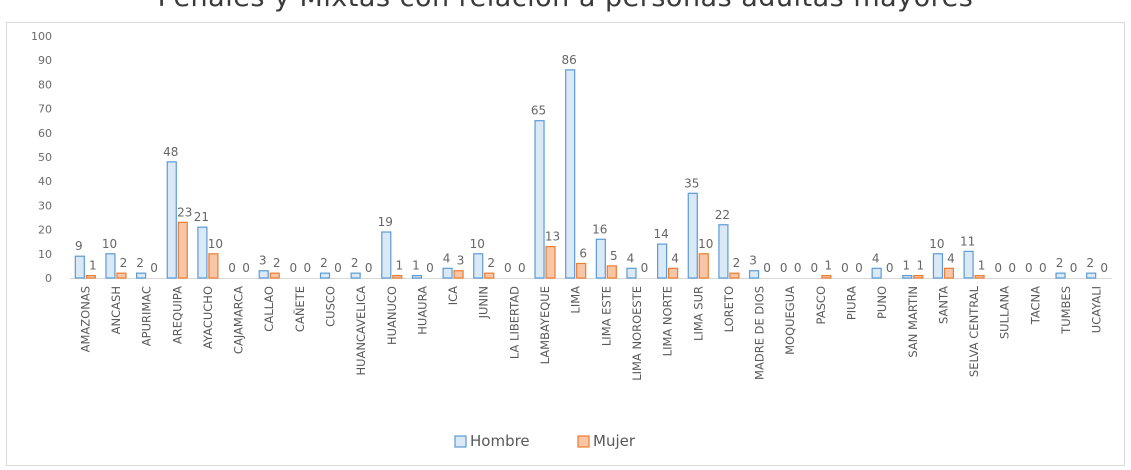 This screenshot has width=1131, height=470. Describe the element at coordinates (729, 309) in the screenshot. I see `category-label: LORETO` at that location.